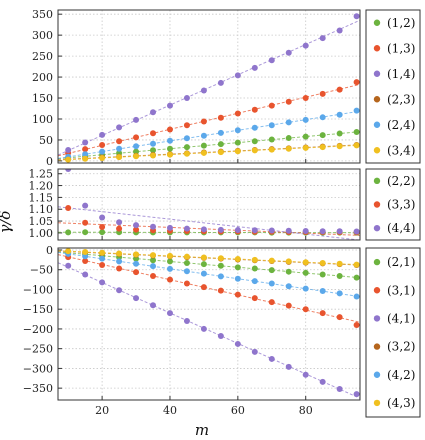  I want to click on legend-label: (1,4), so click(401, 74).